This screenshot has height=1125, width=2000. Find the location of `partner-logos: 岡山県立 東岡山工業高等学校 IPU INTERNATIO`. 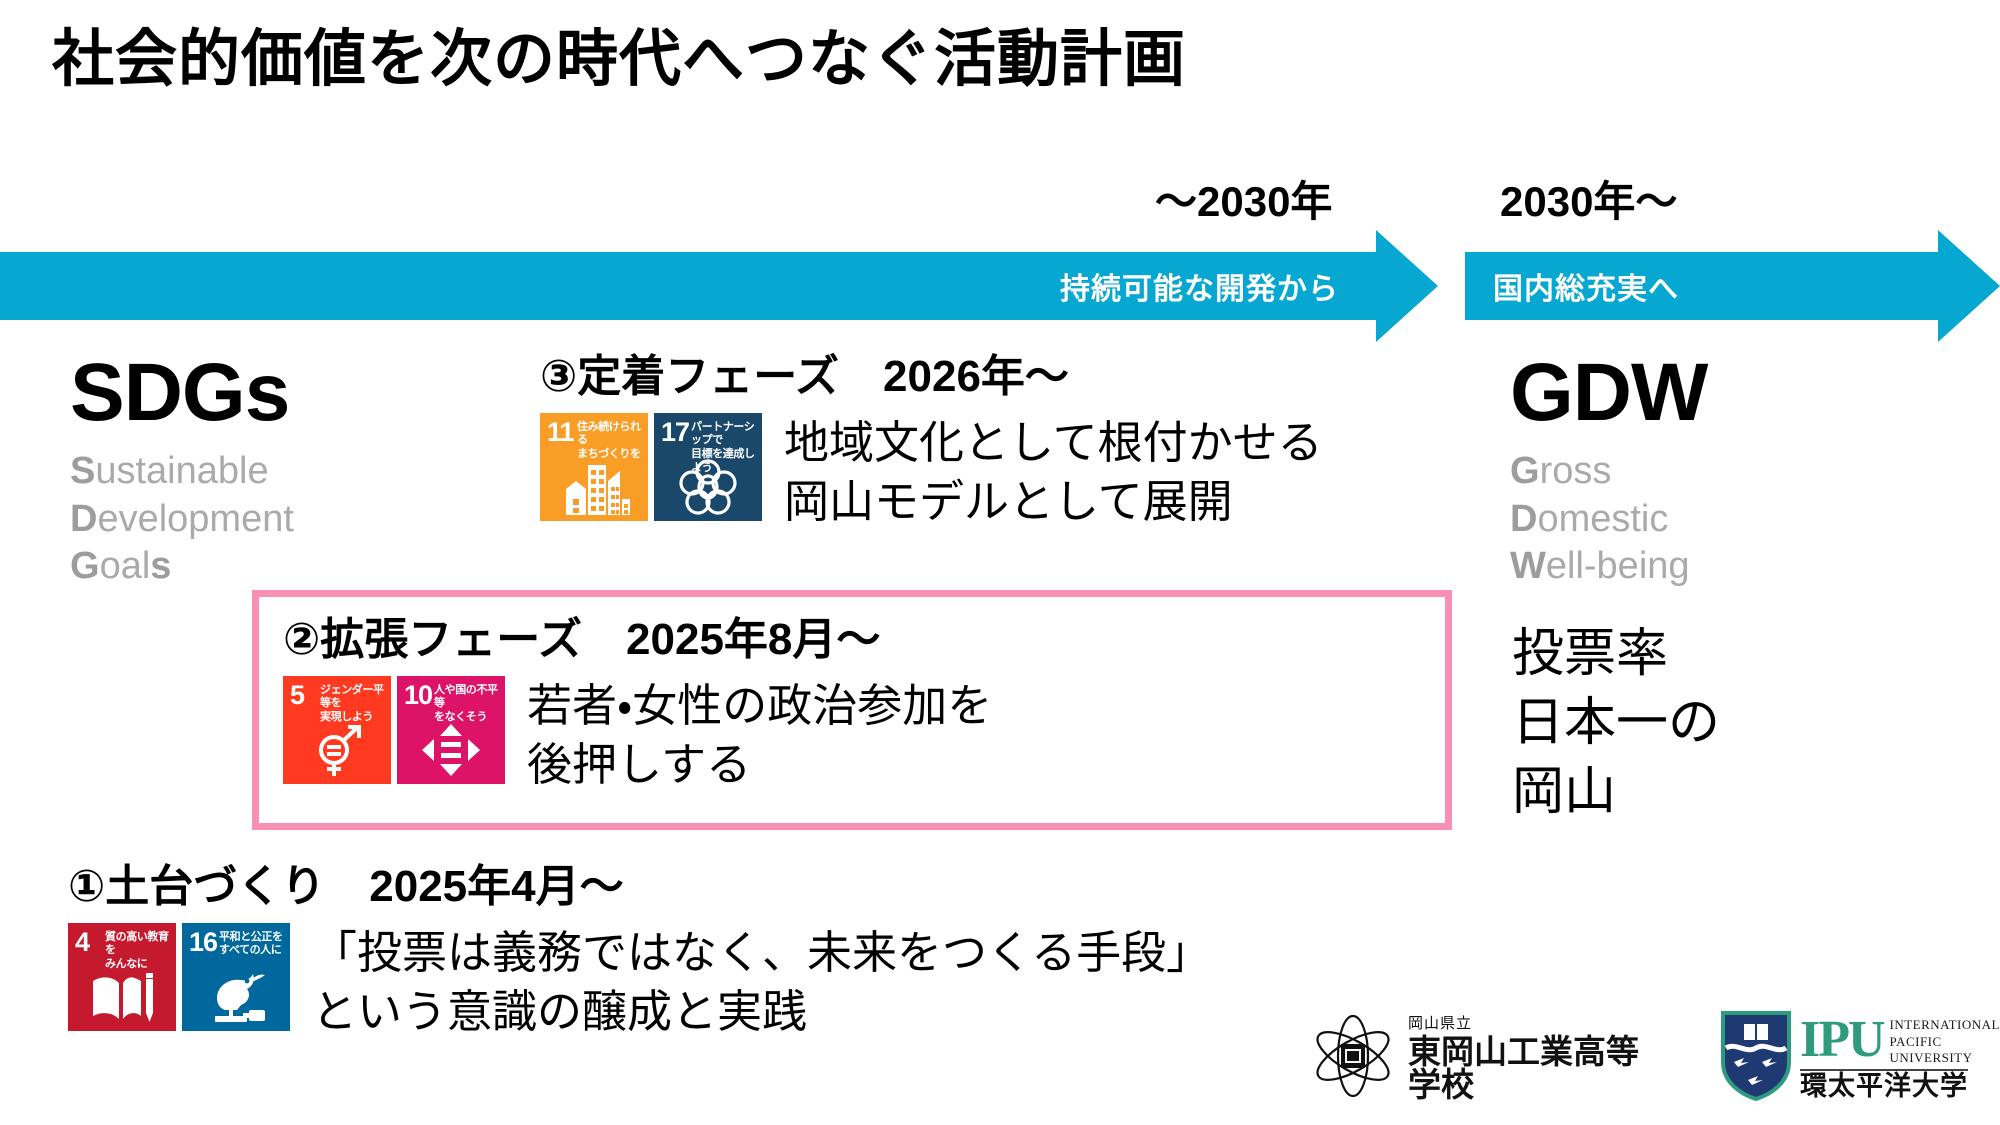

partner-logos: 岡山県立 東岡山工業高等学校 IPU INTERNATIO is located at coordinates (1655, 1058).